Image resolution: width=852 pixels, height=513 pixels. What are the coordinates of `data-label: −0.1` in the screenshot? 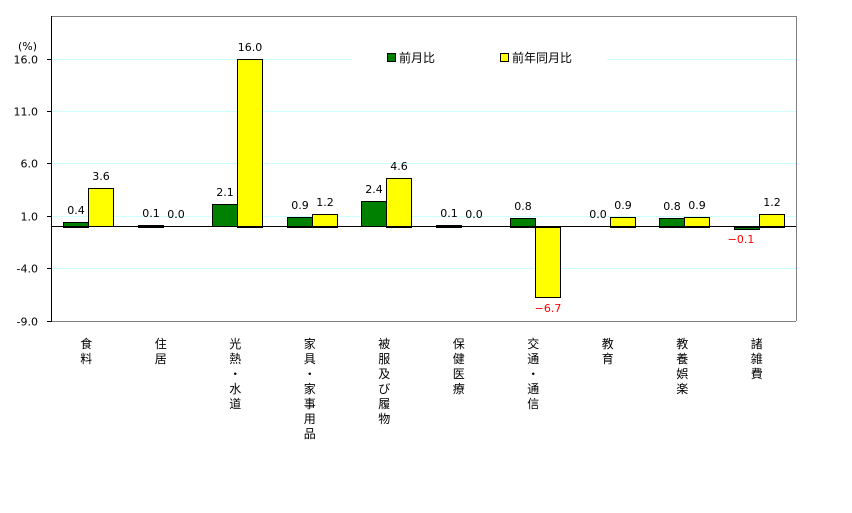 It's located at (741, 239).